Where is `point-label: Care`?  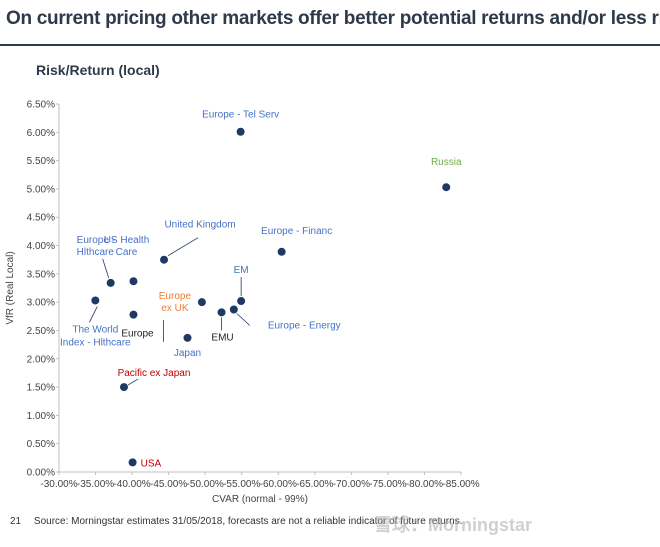 point-label: Care is located at coordinates (127, 252).